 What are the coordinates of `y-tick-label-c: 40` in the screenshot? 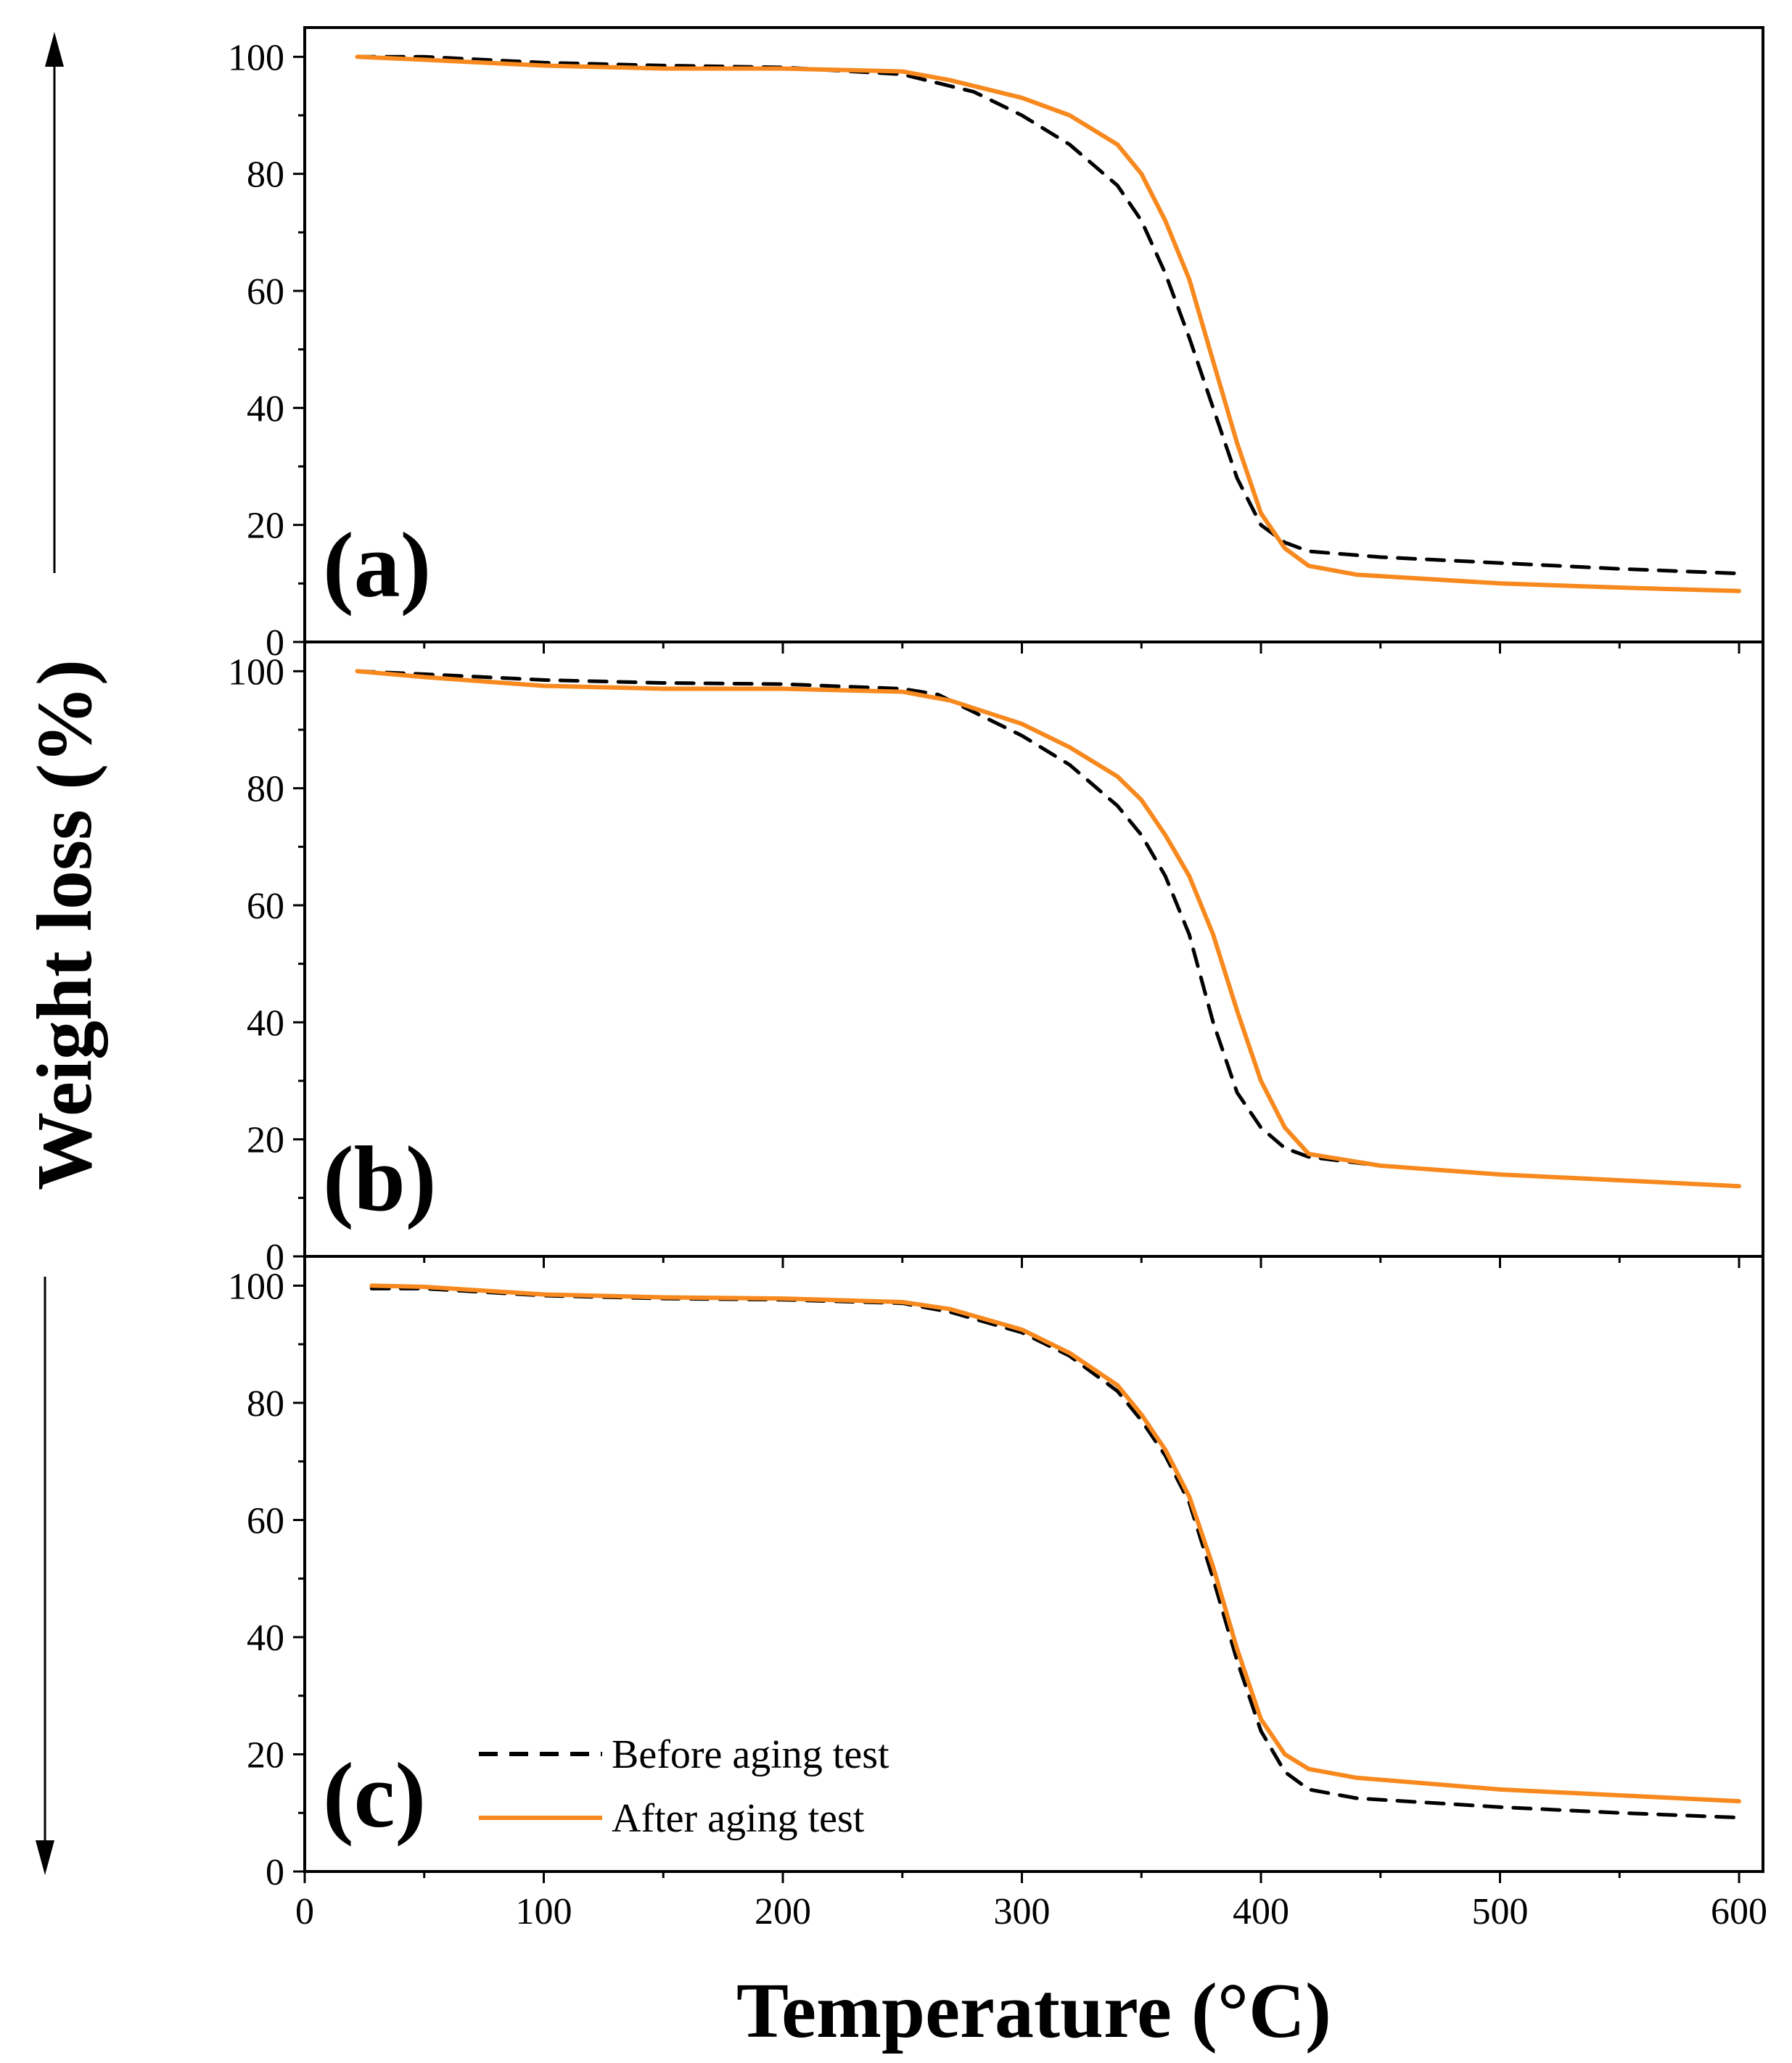 It's located at (265, 1639).